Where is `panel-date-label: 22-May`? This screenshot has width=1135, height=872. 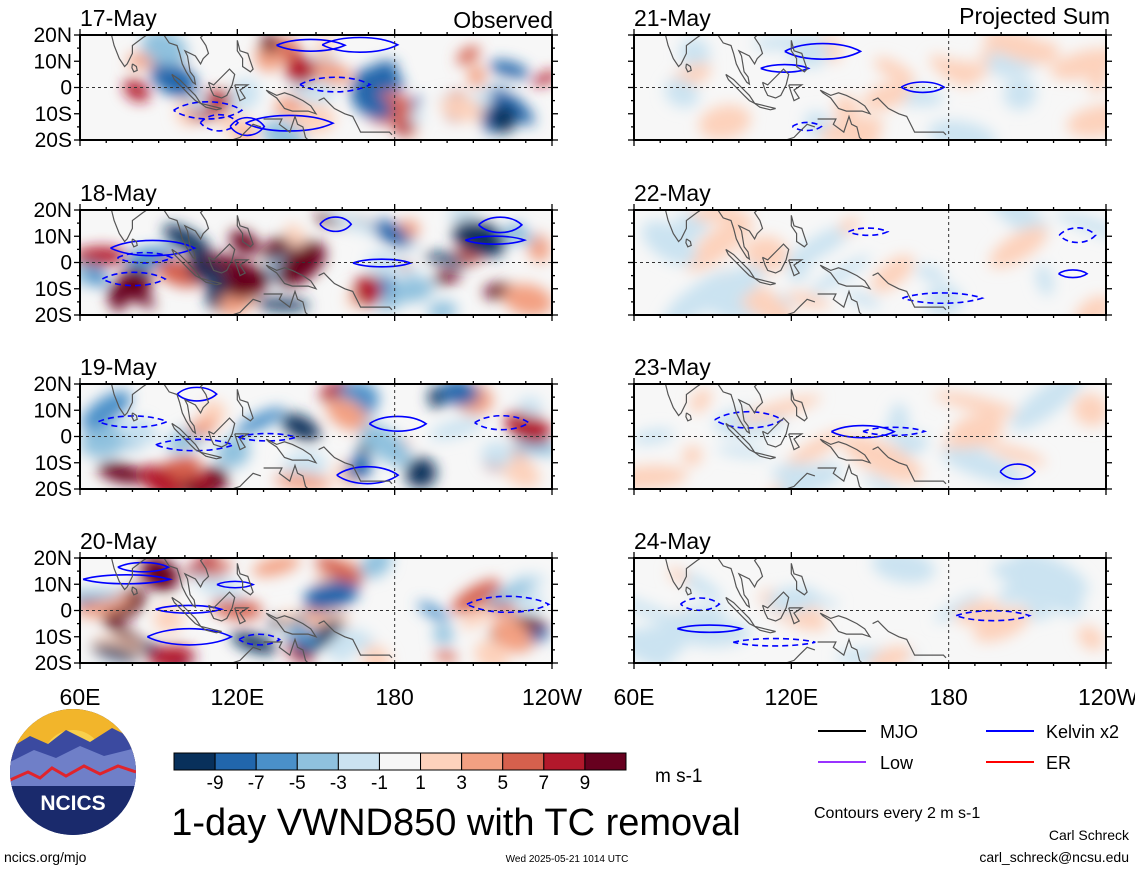 panel-date-label: 22-May is located at coordinates (672, 193).